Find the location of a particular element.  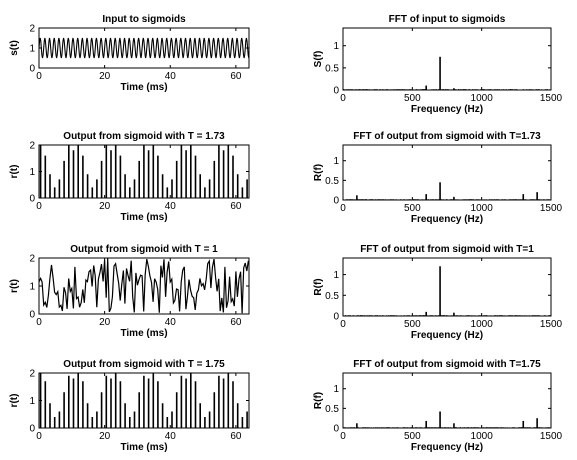

chart-title: FFT of input to sigmoids is located at coordinates (447, 19).